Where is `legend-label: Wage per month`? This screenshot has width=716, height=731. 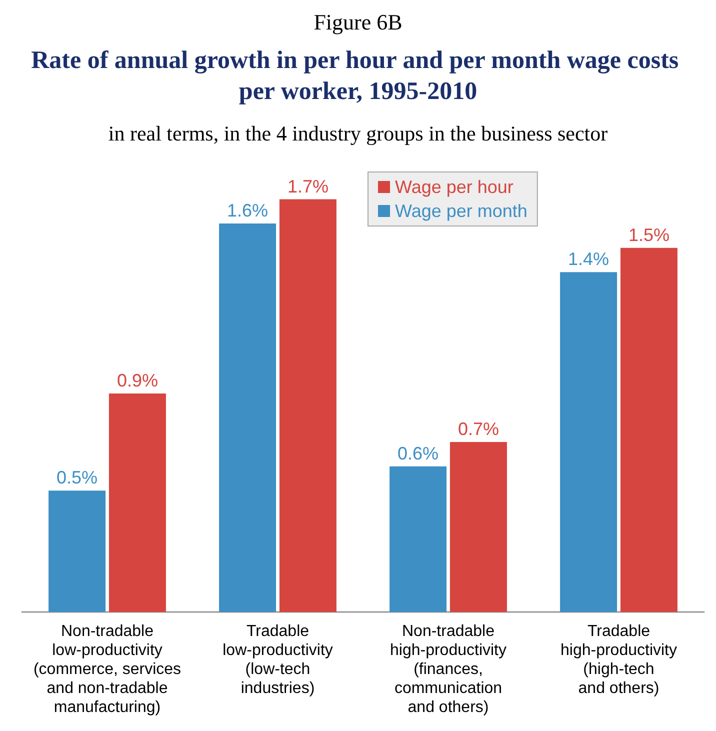
legend-label: Wage per month is located at coordinates (461, 211).